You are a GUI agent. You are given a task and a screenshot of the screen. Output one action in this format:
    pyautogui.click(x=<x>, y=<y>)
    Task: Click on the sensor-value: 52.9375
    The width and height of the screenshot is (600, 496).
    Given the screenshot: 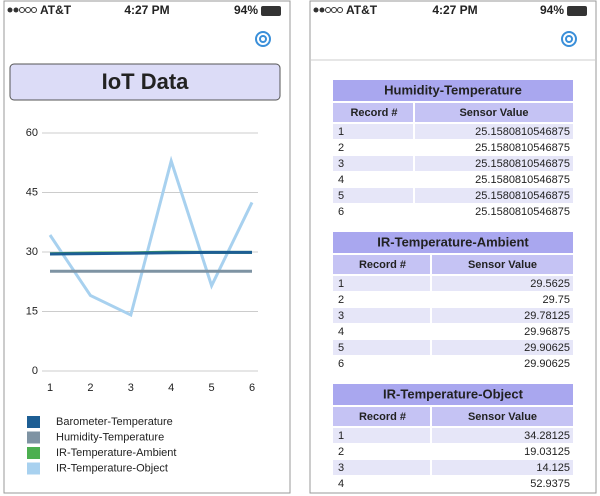 What is the action you would take?
    pyautogui.click(x=550, y=484)
    